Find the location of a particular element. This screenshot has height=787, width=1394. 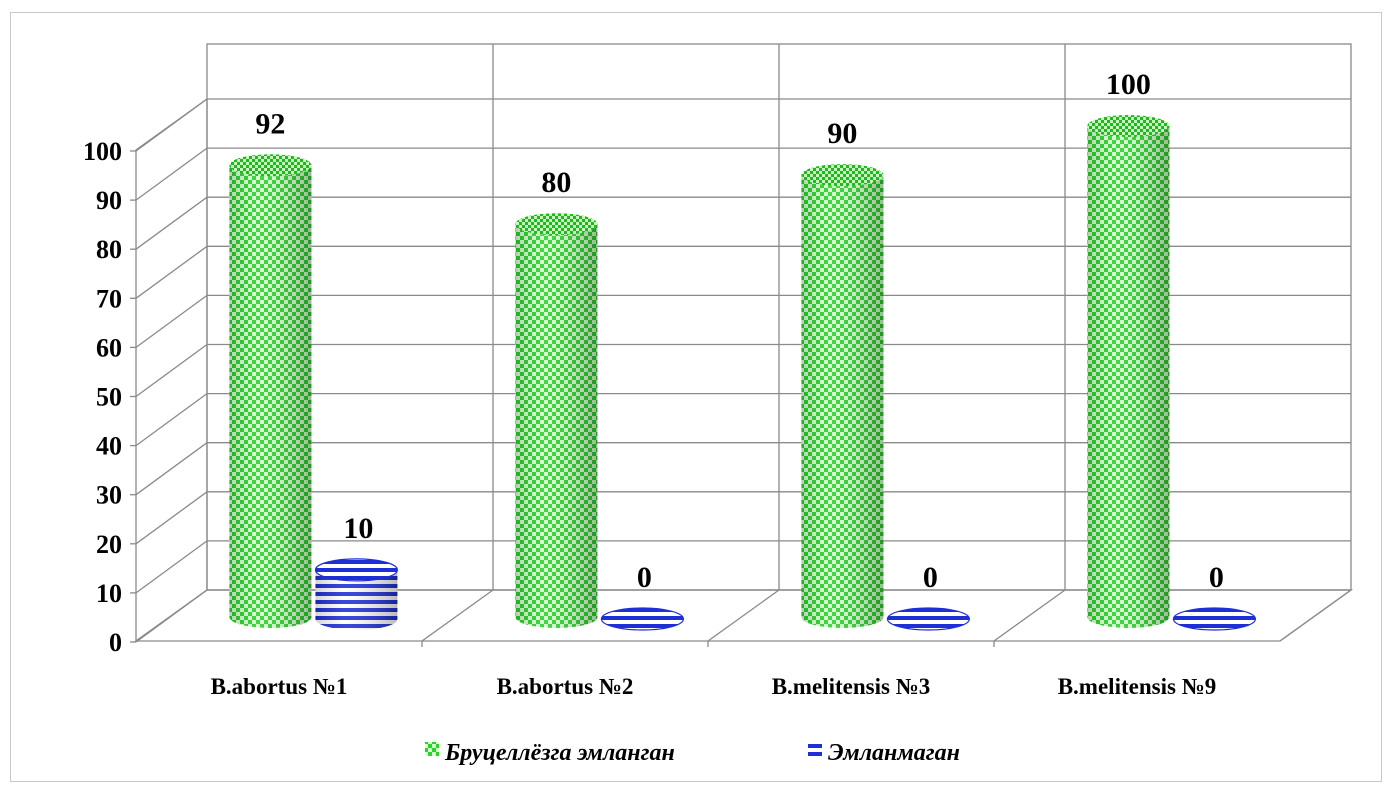

bar-1-3-top is located at coordinates (1214, 619).